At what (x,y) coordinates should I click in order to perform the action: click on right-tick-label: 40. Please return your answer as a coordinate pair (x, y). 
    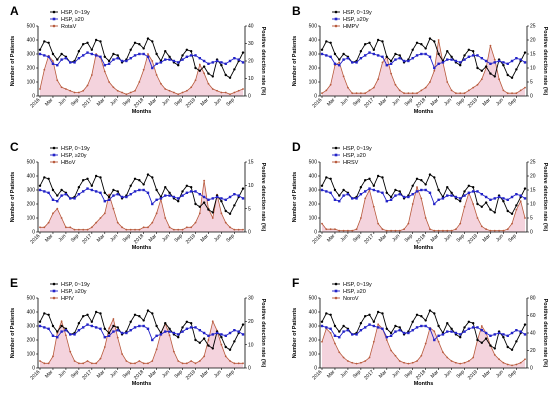
    Looking at the image, I should click on (533, 334).